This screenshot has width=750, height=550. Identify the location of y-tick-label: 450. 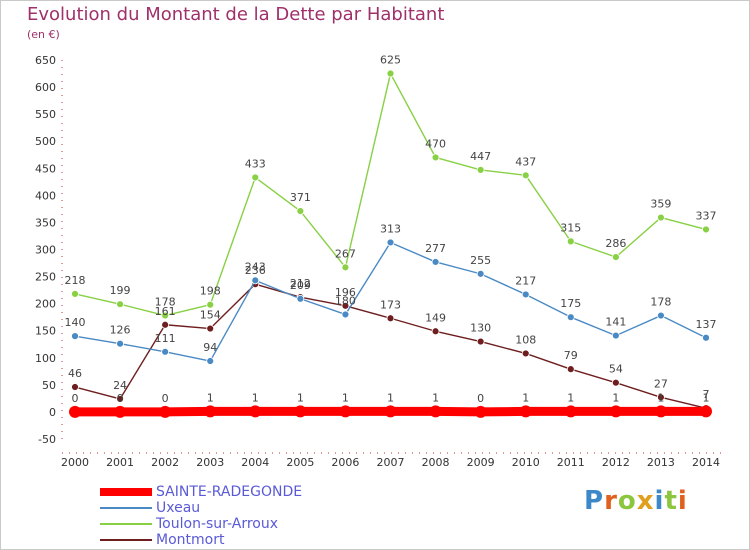
(45, 168).